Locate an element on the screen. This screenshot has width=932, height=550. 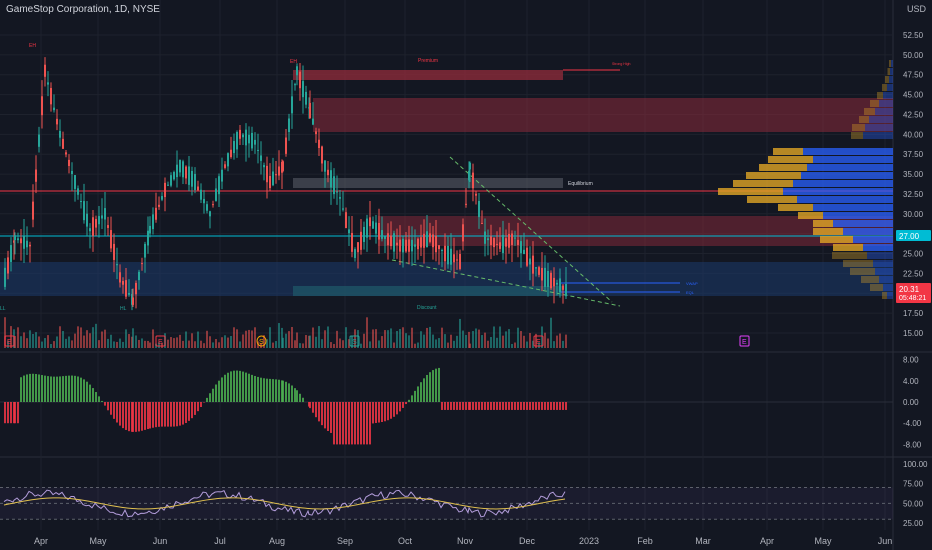
symbol-title: GameStop Corporation, 1D, NYSE is located at coordinates (83, 9).